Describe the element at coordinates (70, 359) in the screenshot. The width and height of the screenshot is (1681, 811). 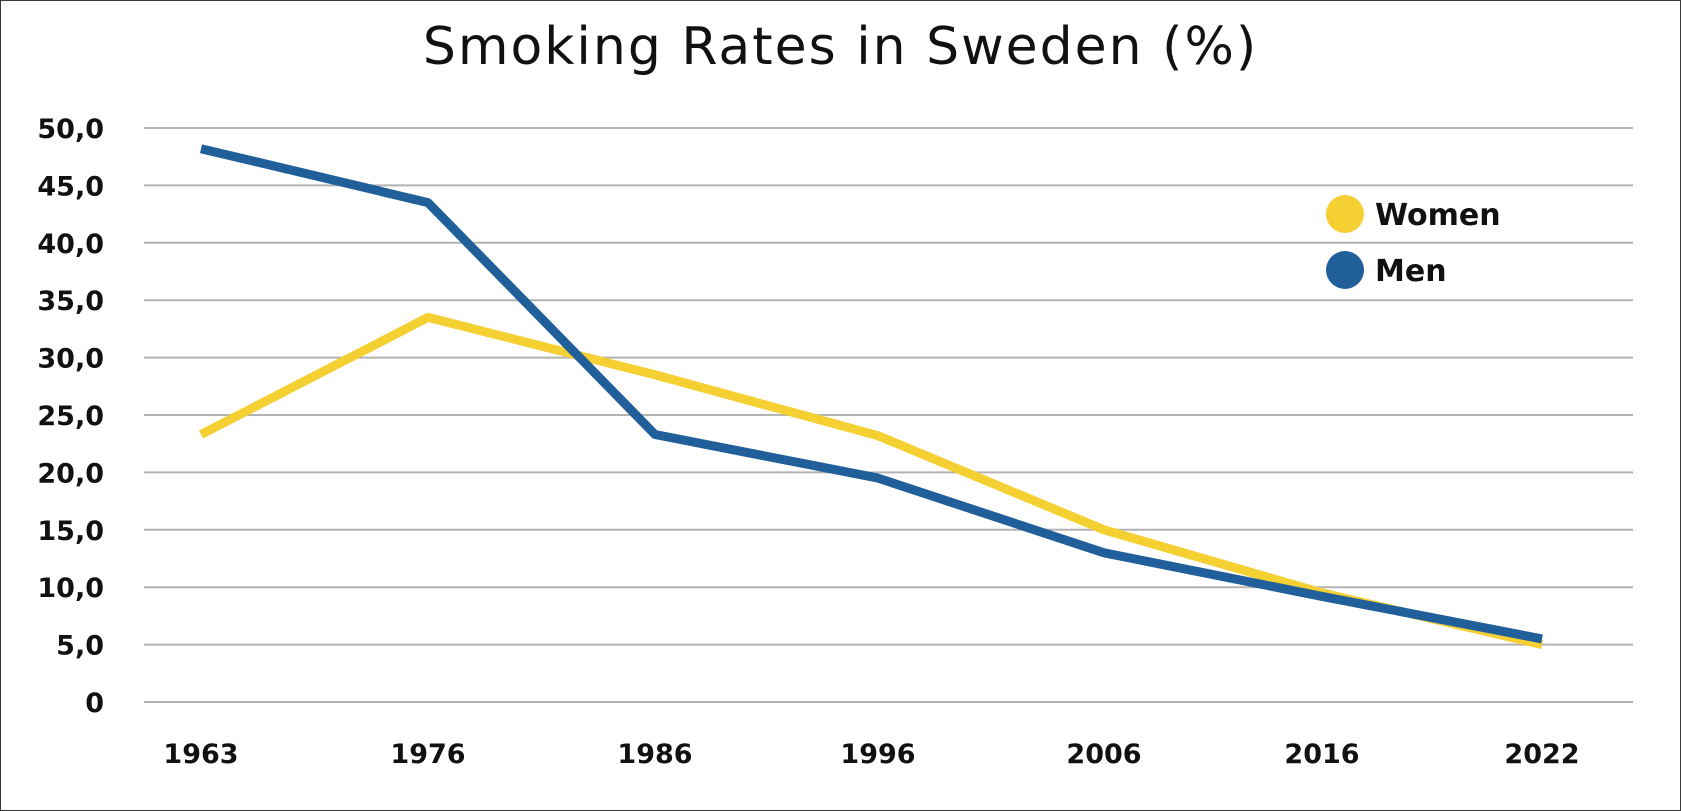
I see `y-tick-label: 30,0` at that location.